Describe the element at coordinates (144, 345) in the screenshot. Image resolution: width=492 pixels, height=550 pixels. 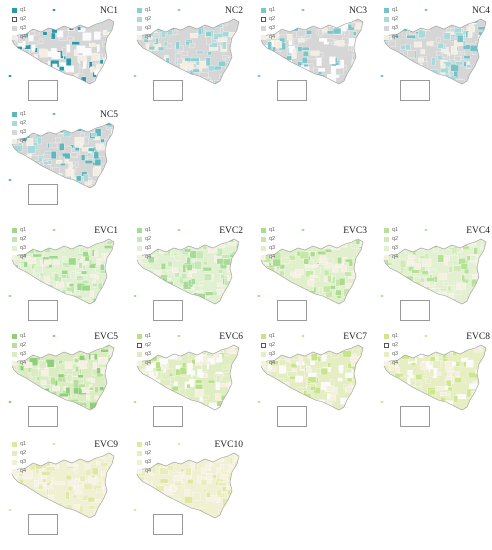
I see `legend-entry: q2` at that location.